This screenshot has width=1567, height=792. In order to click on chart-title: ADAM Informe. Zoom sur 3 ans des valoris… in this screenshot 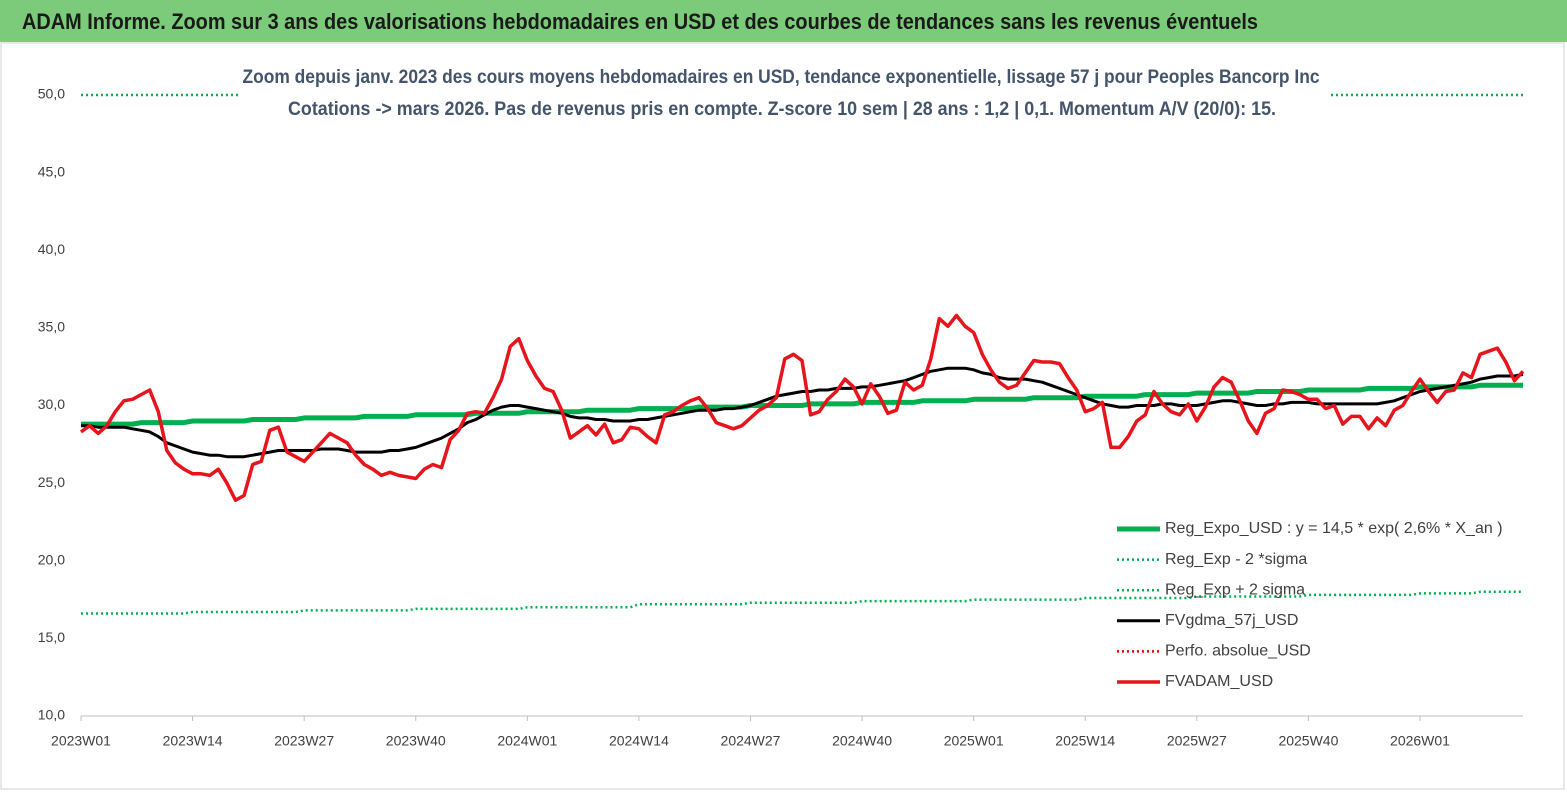, I will do `click(640, 21)`.